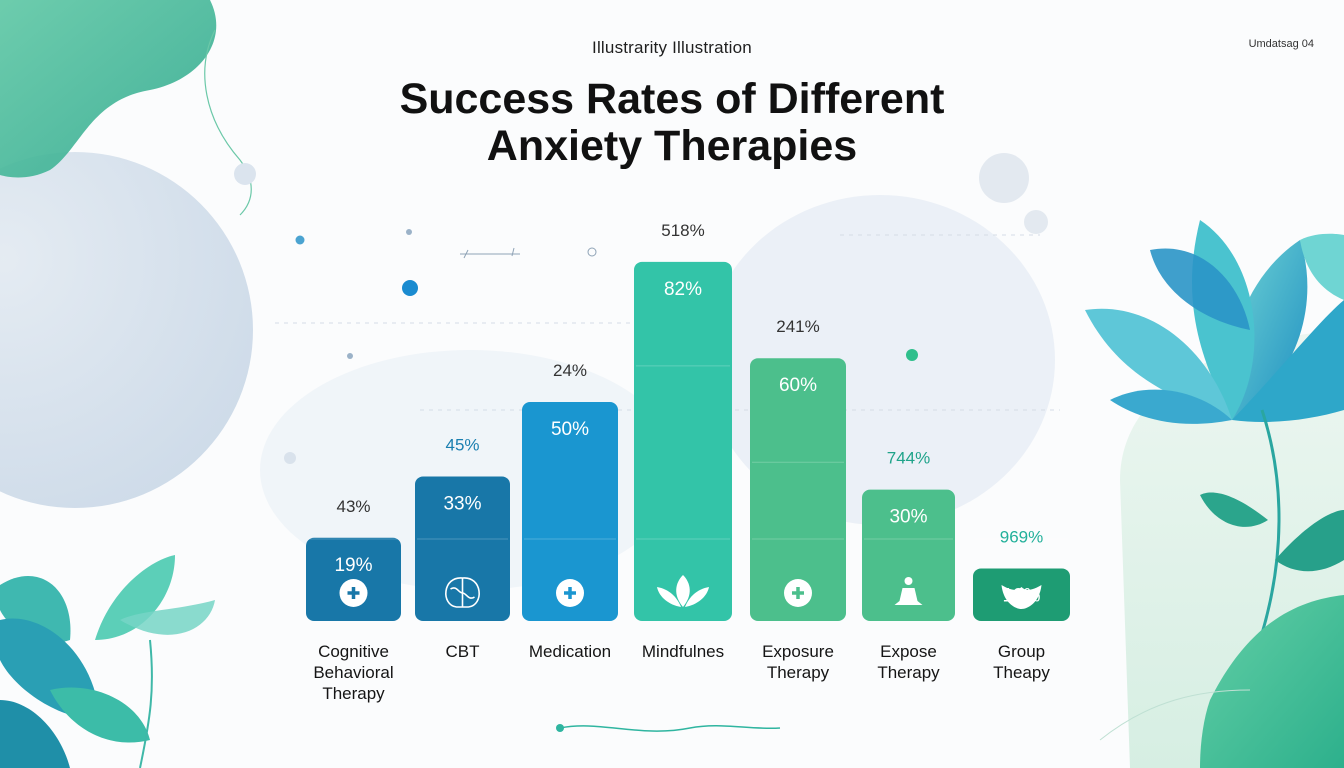 Image resolution: width=1344 pixels, height=768 pixels. What do you see at coordinates (908, 517) in the screenshot?
I see `bar-value-label: 30%` at bounding box center [908, 517].